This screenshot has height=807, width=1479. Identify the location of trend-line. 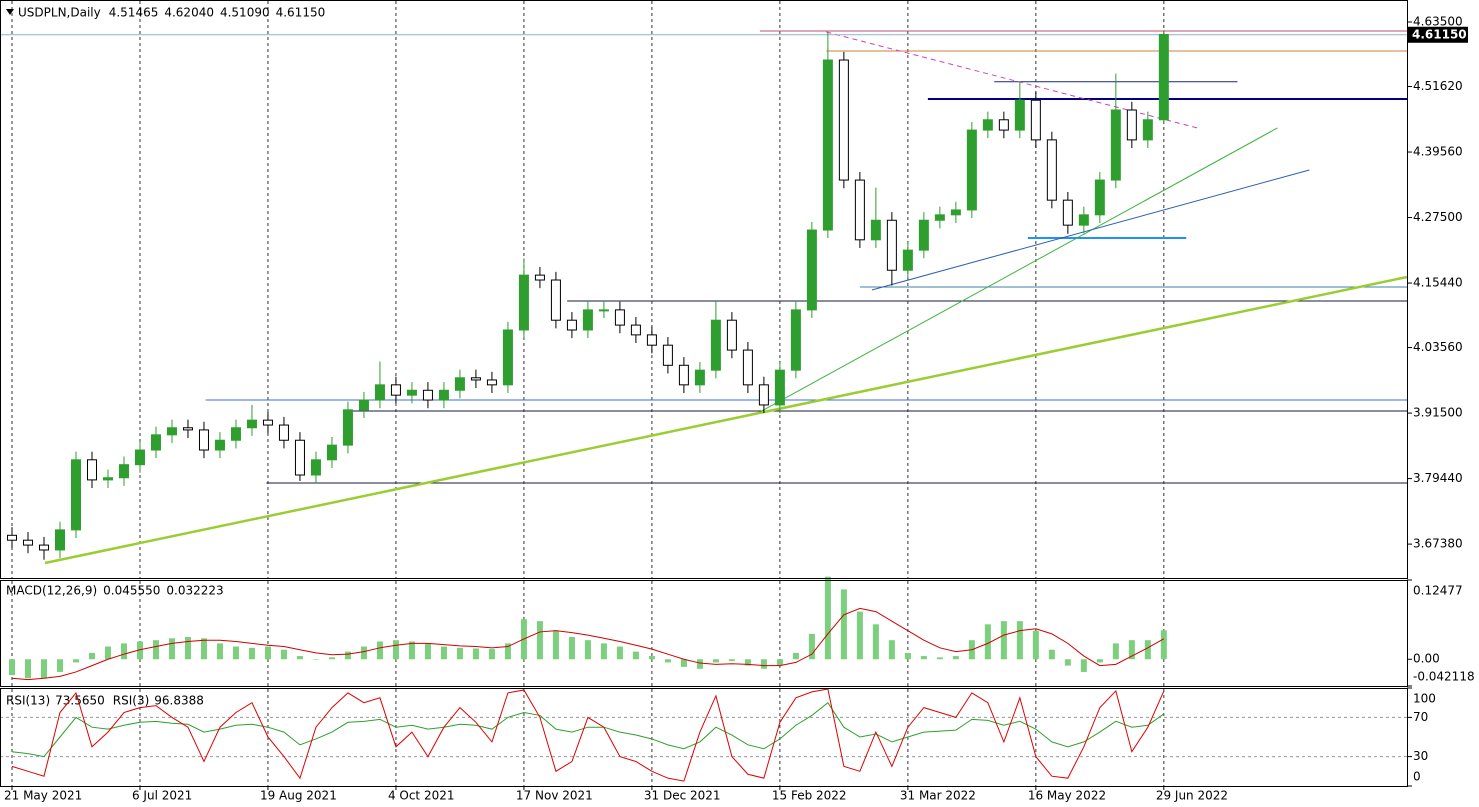
(1090, 230).